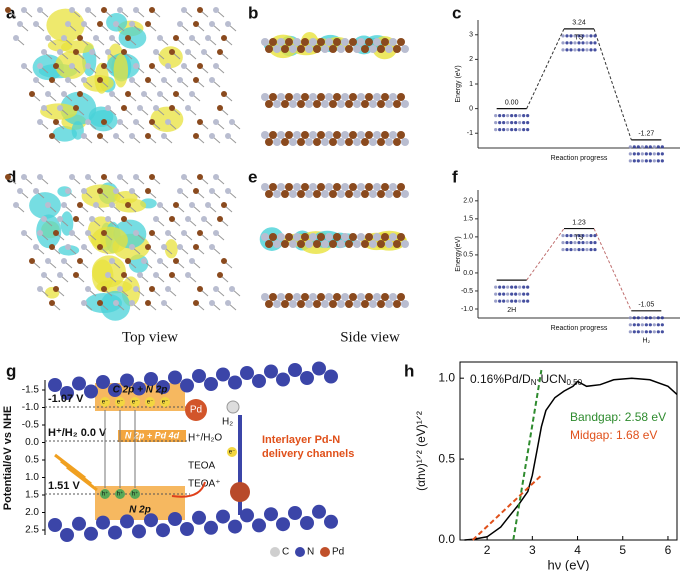 The image size is (685, 571). What do you see at coordinates (532, 550) in the screenshot?
I see `x-tick-label: 3` at bounding box center [532, 550].